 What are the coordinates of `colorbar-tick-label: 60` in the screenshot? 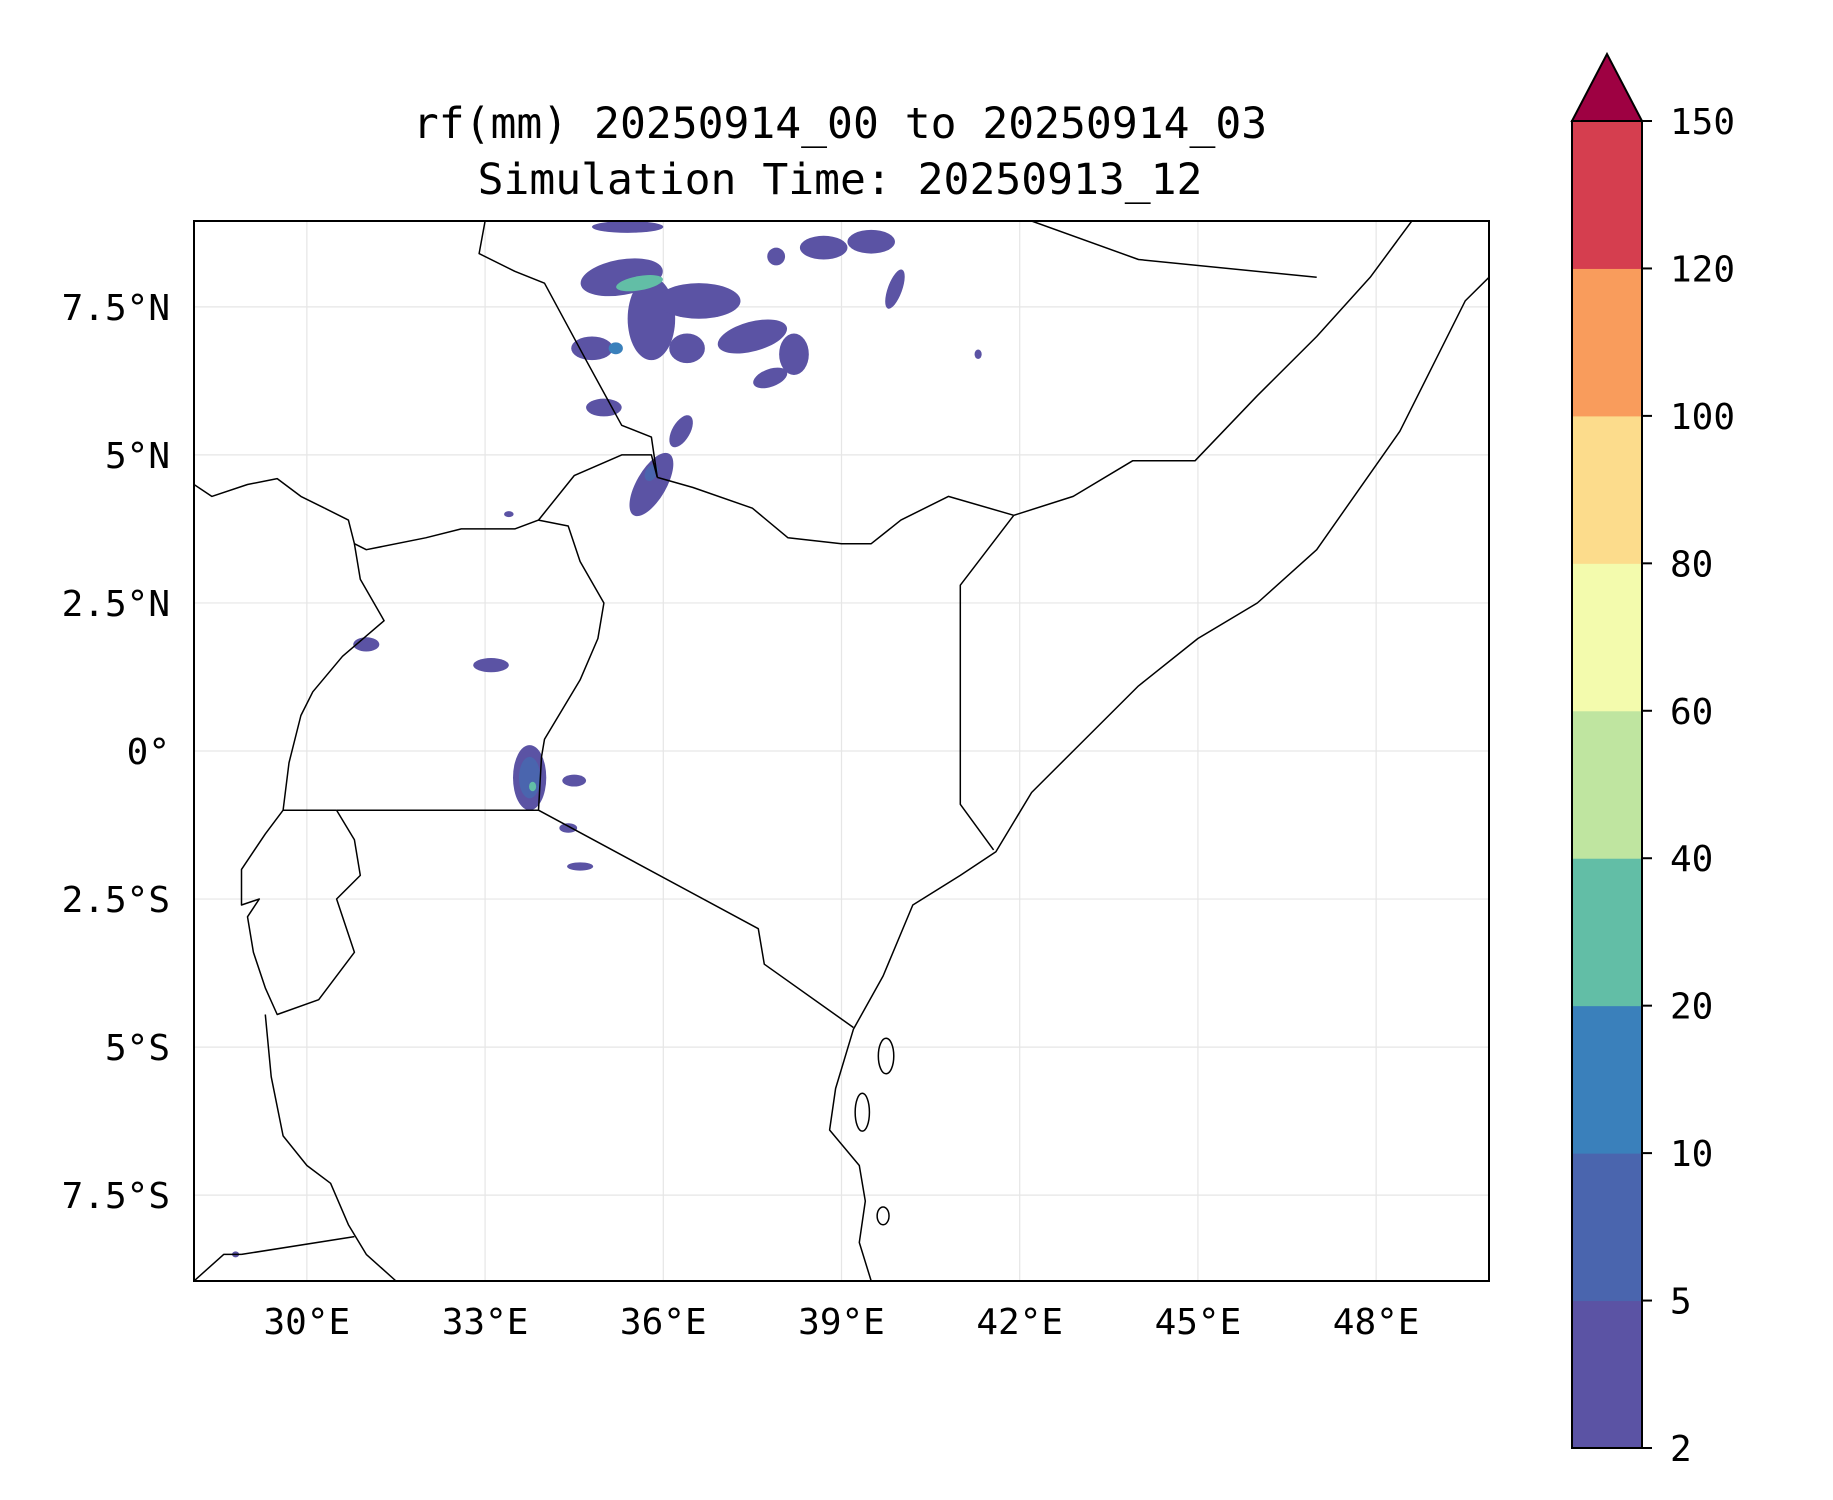 It's located at (1691, 712).